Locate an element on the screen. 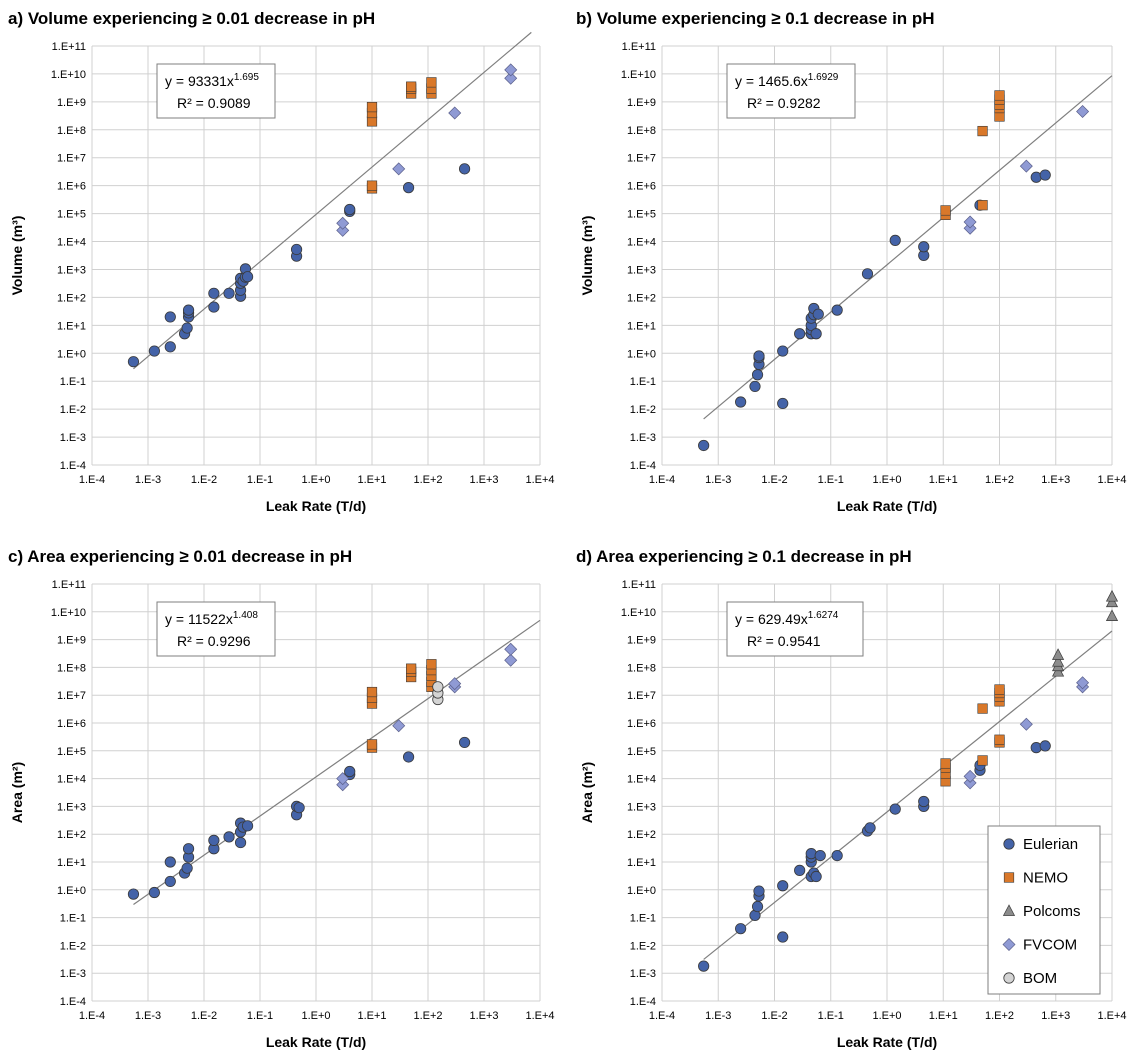 Image resolution: width=1130 pixels, height=1059 pixels. y-tick-label: 1.E-4 is located at coordinates (73, 466).